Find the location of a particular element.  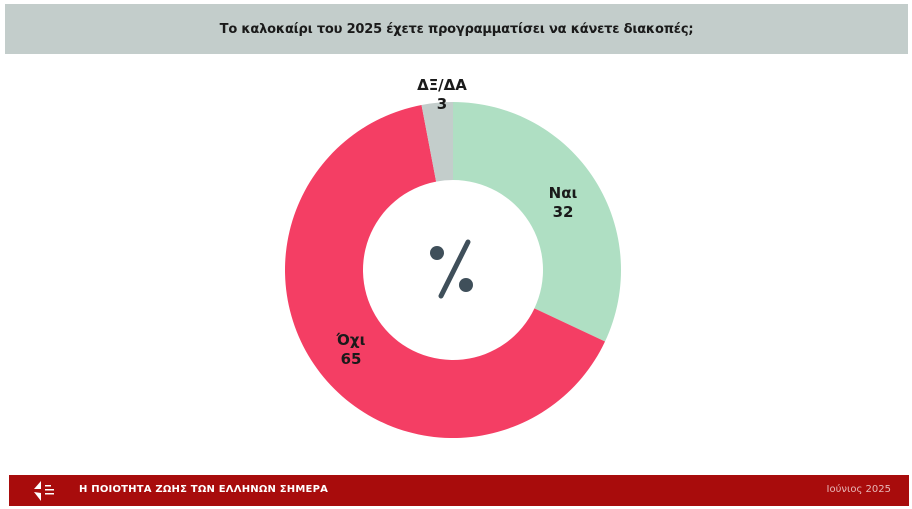

label-yes: Ναι 32 is located at coordinates (563, 203).